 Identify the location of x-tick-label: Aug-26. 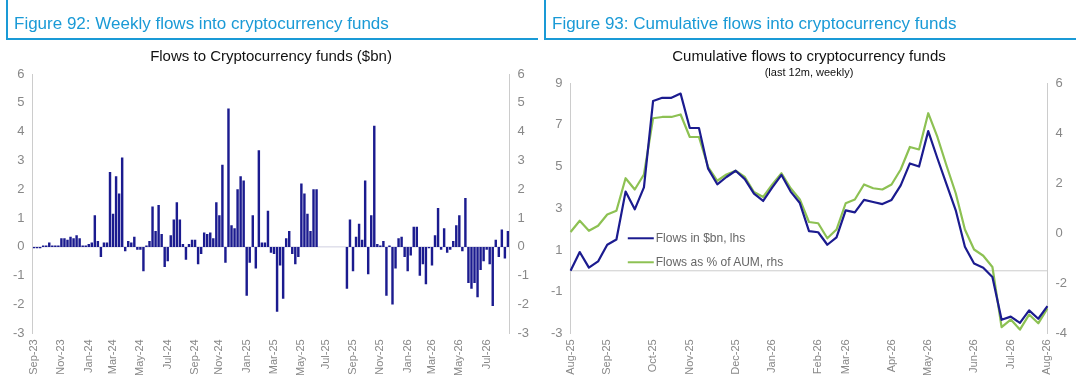
(1046, 357).